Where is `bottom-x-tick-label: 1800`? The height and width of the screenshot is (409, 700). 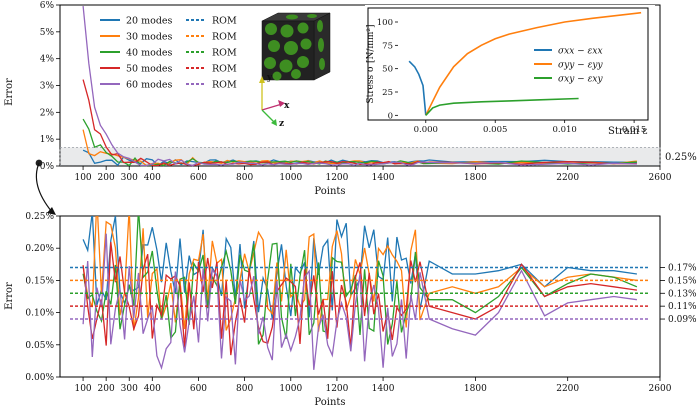
bottom-x-tick-label: 1800 is located at coordinates (475, 389).